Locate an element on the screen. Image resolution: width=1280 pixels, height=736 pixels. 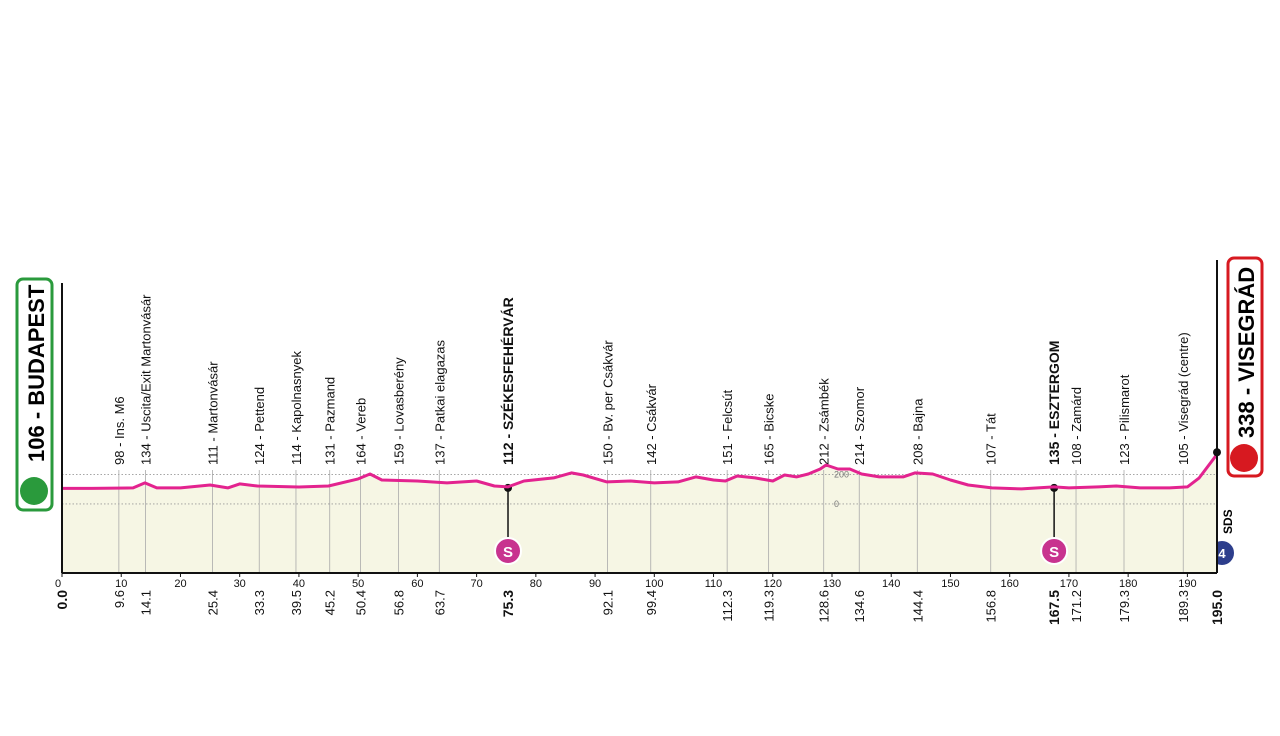
waypoint-label: 123 - Pilismarot is located at coordinates (1124, 419).